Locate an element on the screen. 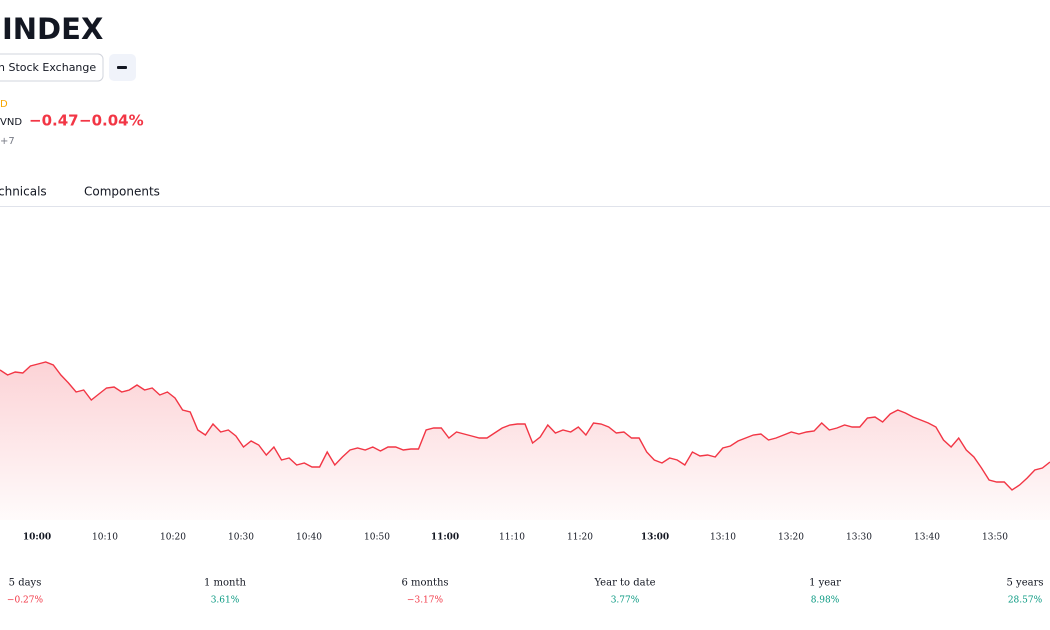 The width and height of the screenshot is (1050, 630). tab: Components is located at coordinates (122, 192).